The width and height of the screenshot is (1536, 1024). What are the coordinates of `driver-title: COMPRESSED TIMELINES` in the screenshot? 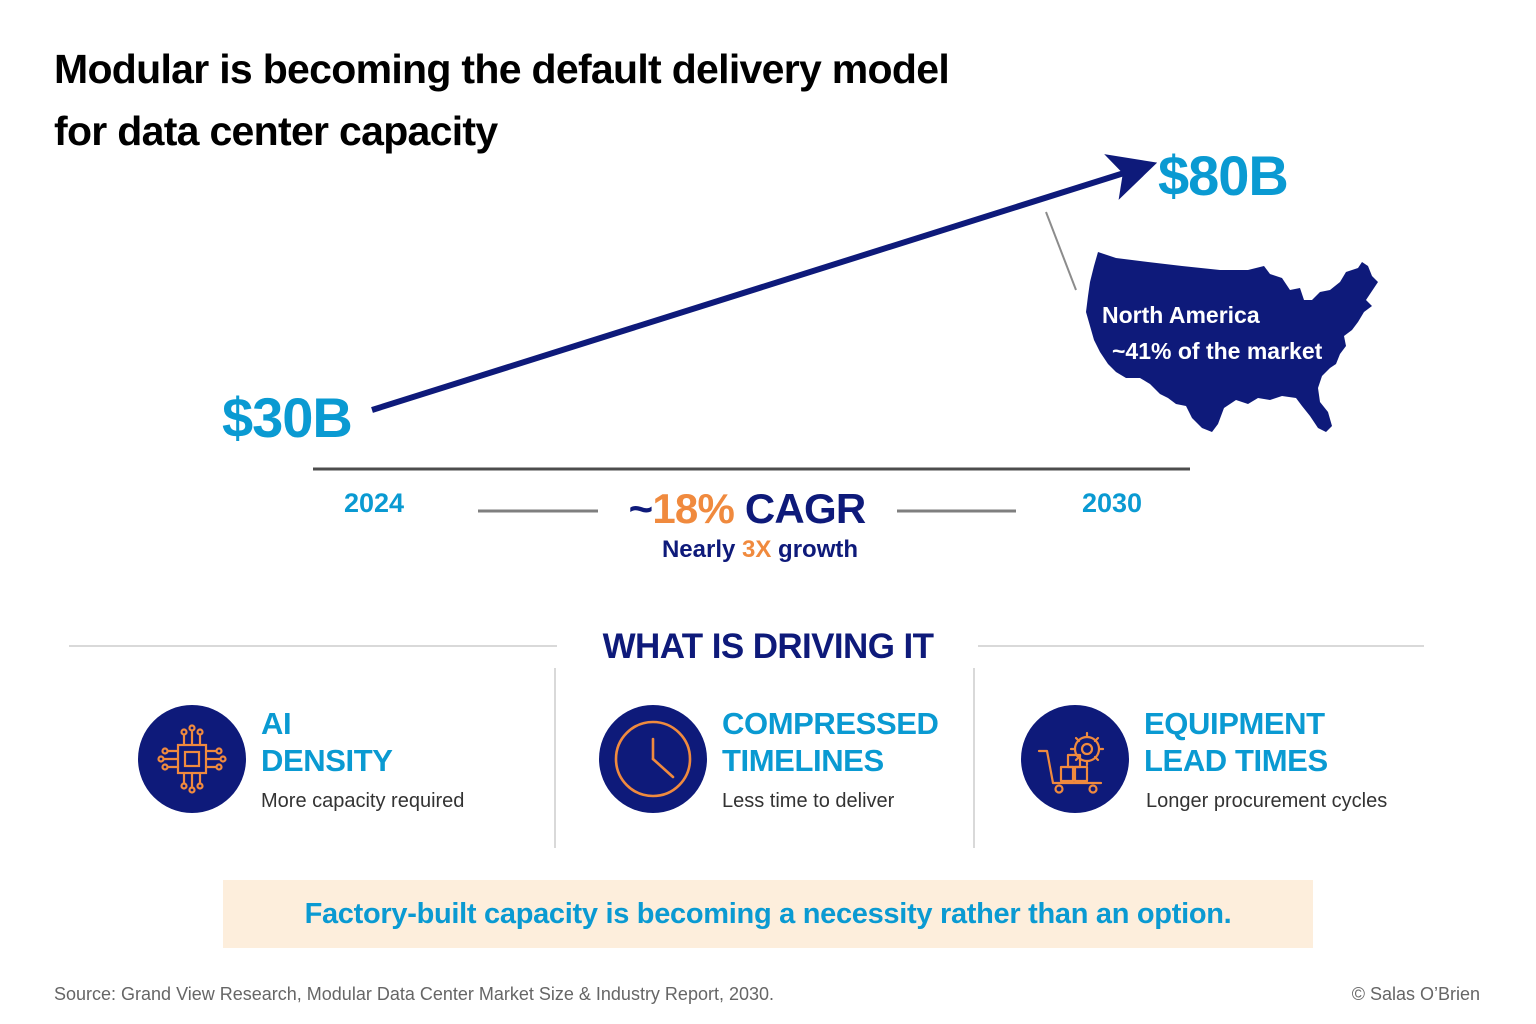 It's located at (830, 742).